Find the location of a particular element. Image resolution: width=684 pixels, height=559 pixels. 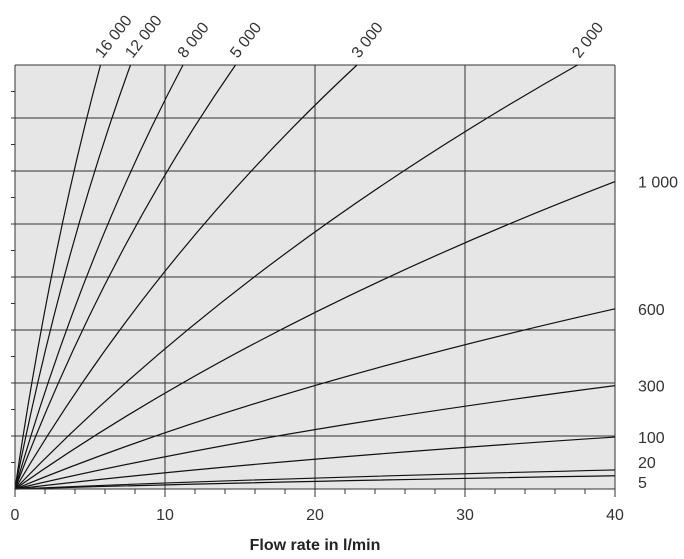

x-tick-label: 20 is located at coordinates (315, 515).